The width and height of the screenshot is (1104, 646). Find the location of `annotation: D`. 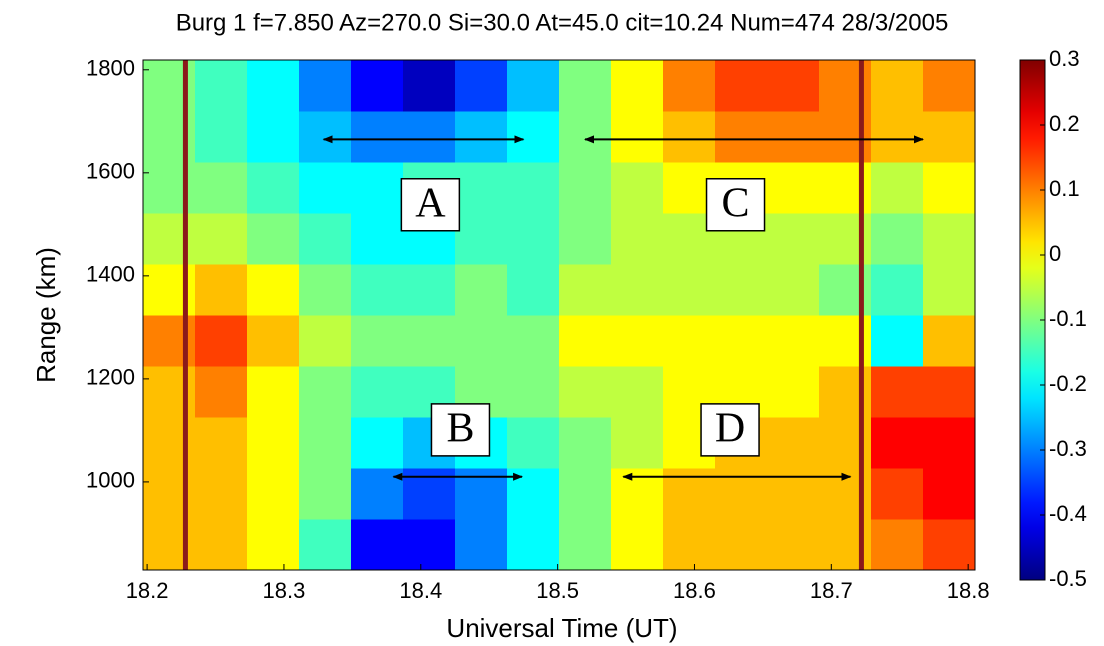

annotation: D is located at coordinates (730, 429).